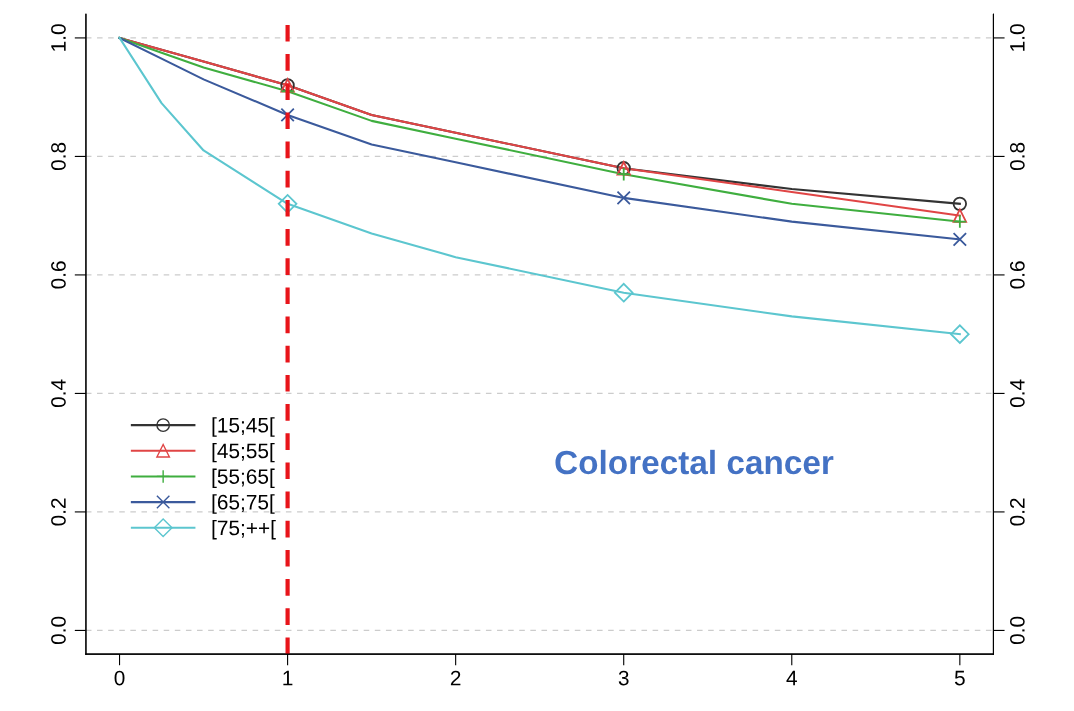 Image resolution: width=1074 pixels, height=711 pixels. What do you see at coordinates (58, 37) in the screenshot?
I see `y-tick-label: 1.0` at bounding box center [58, 37].